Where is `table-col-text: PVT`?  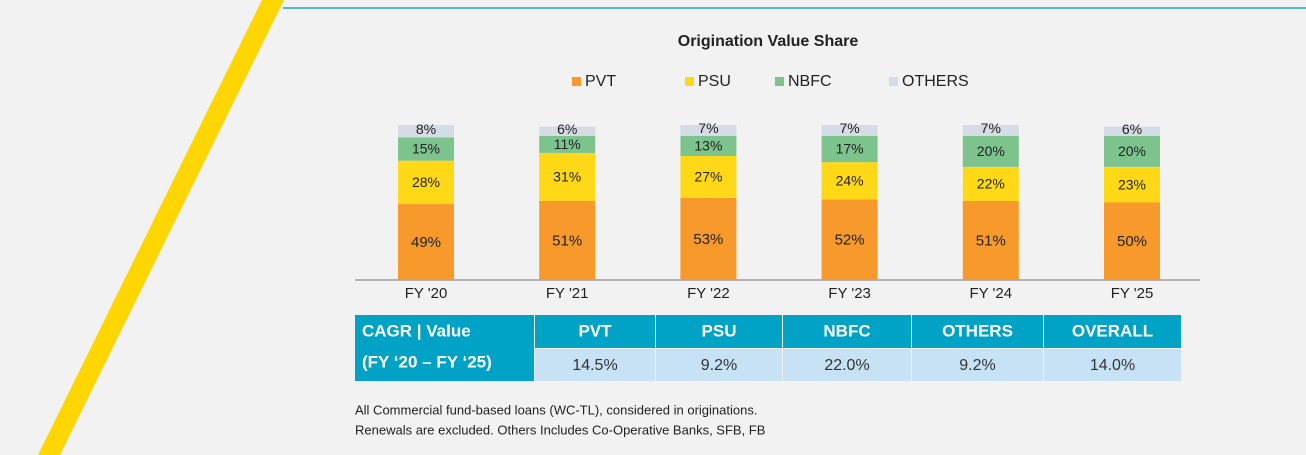
table-col-text: PVT is located at coordinates (595, 330).